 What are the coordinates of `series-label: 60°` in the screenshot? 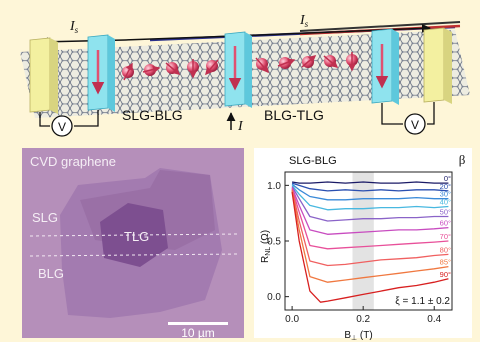 It's located at (445, 223).